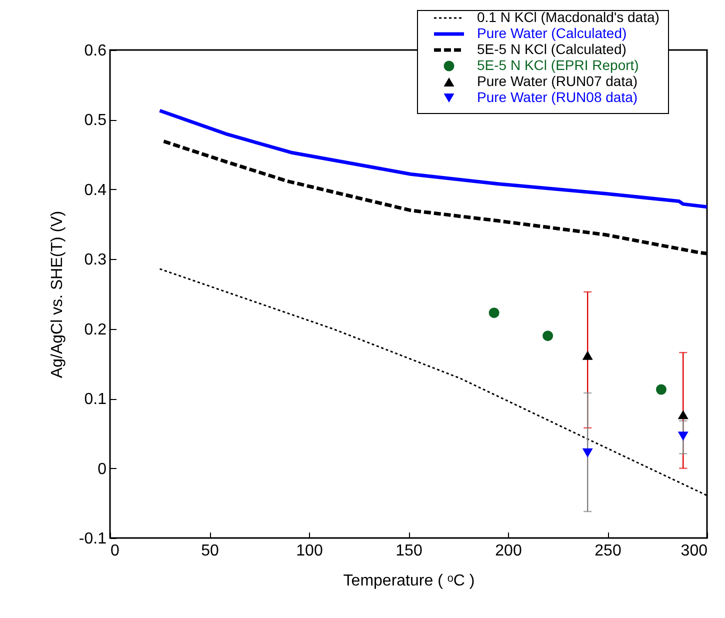  Describe the element at coordinates (95, 51) in the screenshot. I see `y-tick-label: 0.6` at that location.